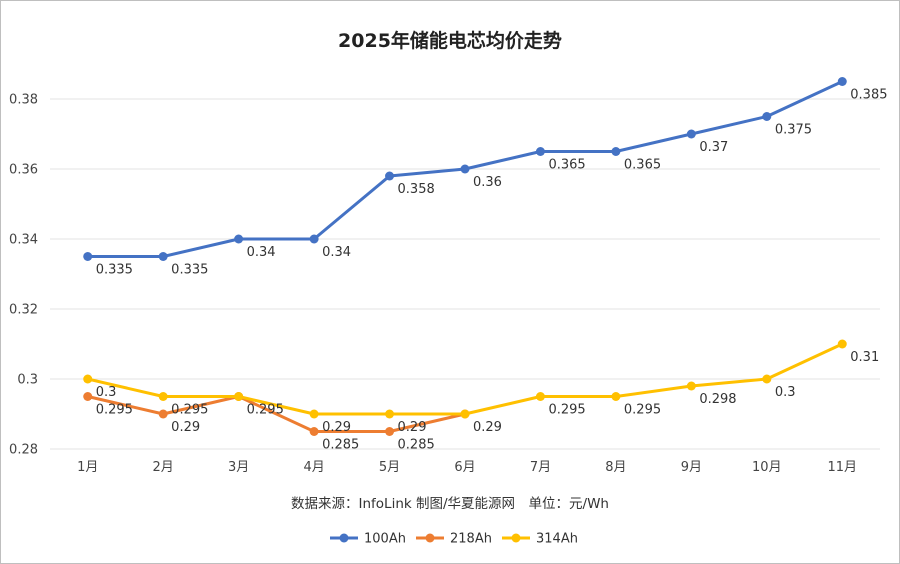  What do you see at coordinates (27, 380) in the screenshot?
I see `y-tick-label: 0.3` at bounding box center [27, 380].